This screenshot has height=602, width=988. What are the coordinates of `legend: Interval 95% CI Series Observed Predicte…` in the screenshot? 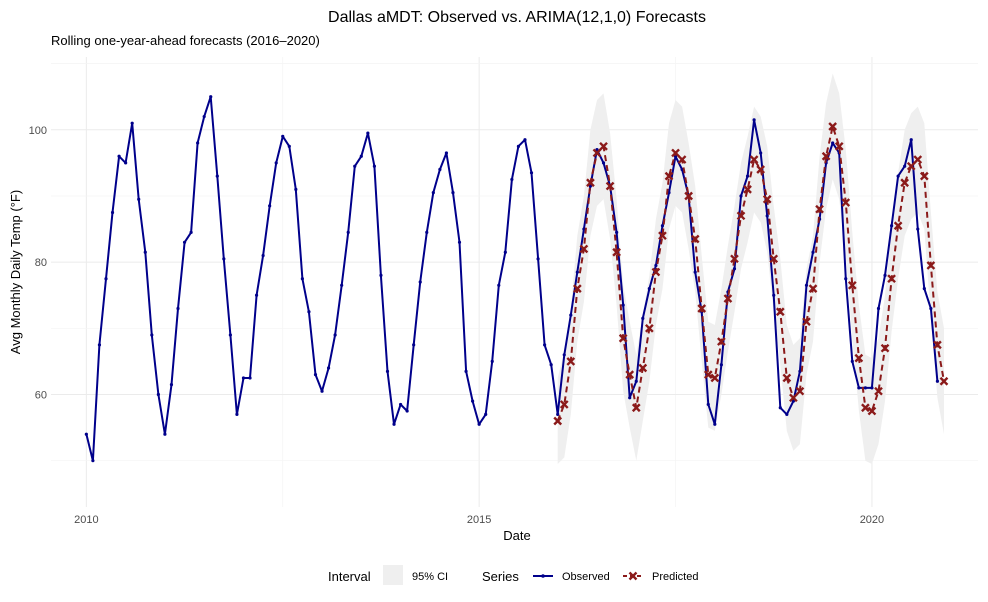 It's located at (513, 575).